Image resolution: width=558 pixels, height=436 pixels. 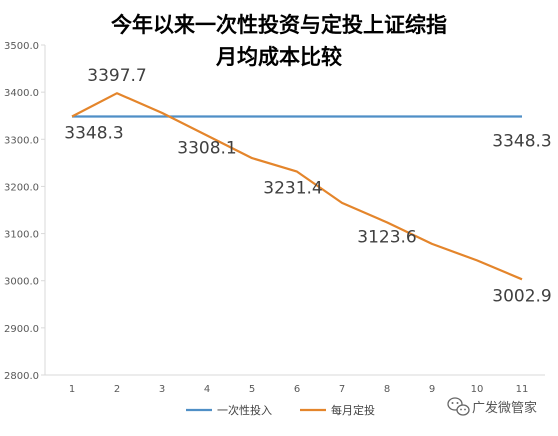 What do you see at coordinates (353, 410) in the screenshot?
I see `legend-label: 每月定投` at bounding box center [353, 410].